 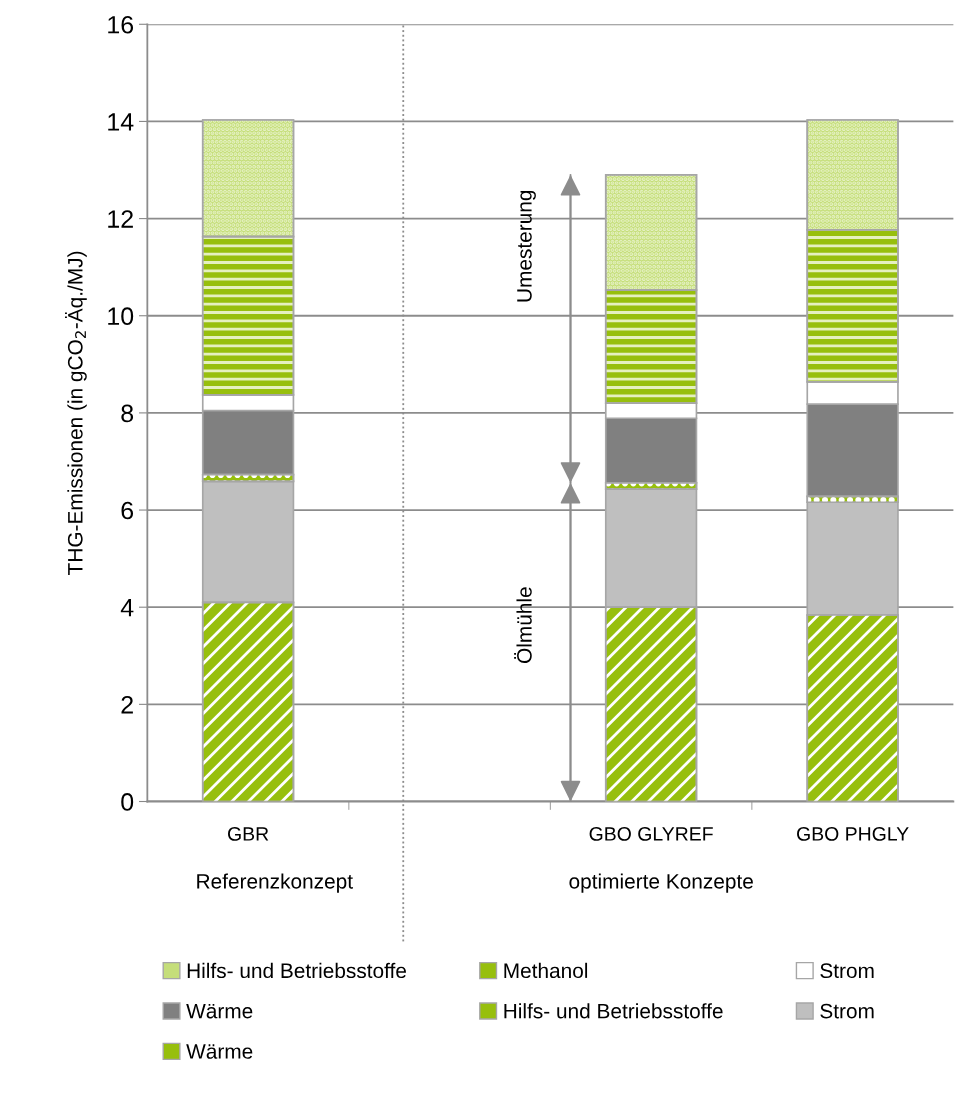 I want to click on x-tick-label: GBO GLYREF, so click(x=651, y=834).